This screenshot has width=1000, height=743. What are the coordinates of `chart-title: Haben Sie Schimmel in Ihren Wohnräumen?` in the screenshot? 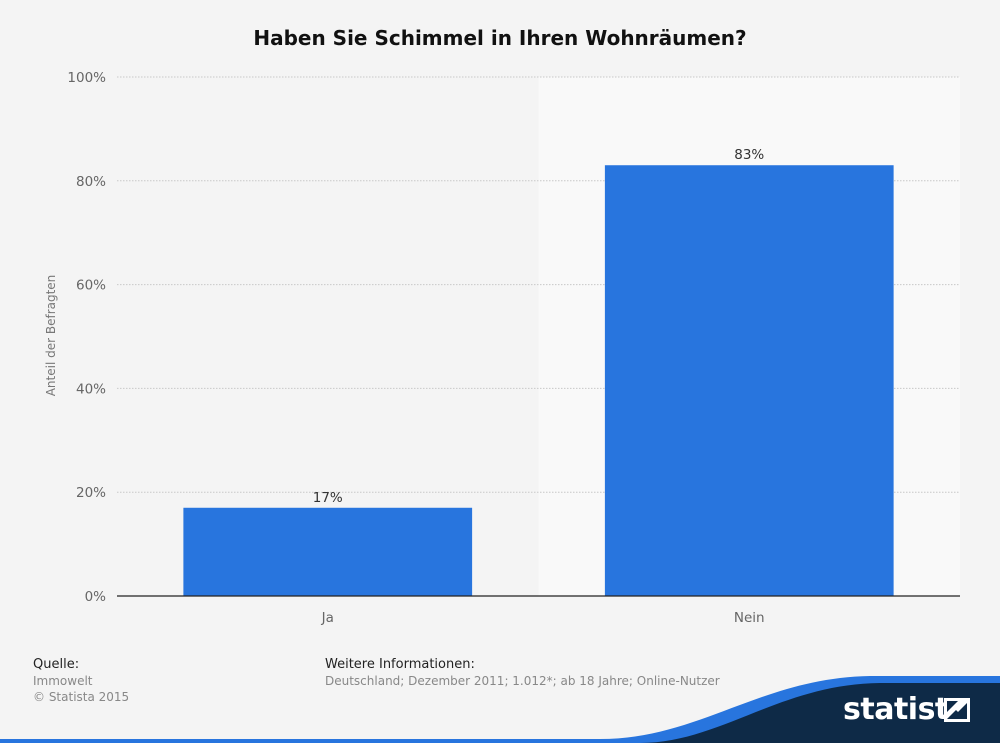 It's located at (500, 38).